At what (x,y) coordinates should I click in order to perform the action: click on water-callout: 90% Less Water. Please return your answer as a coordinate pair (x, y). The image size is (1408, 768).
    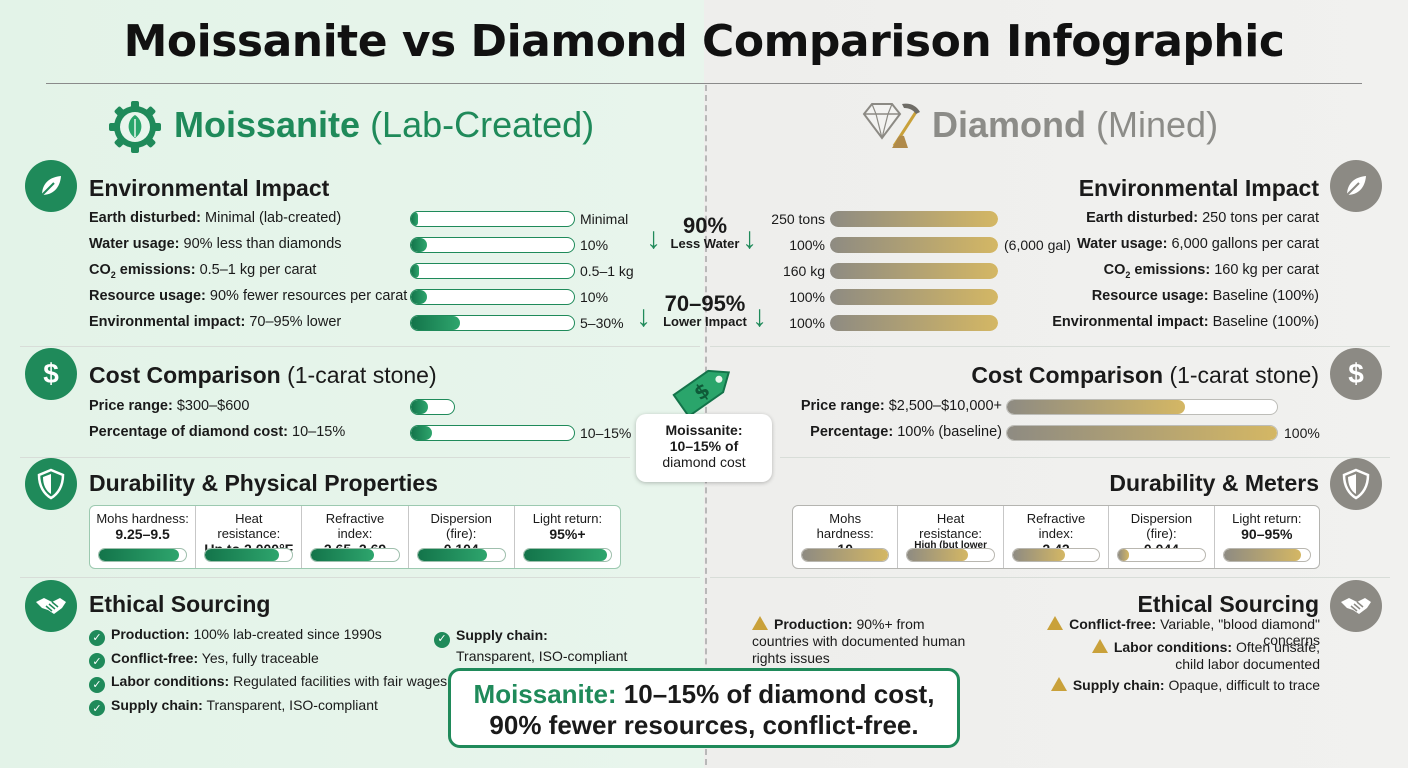
    Looking at the image, I should click on (705, 232).